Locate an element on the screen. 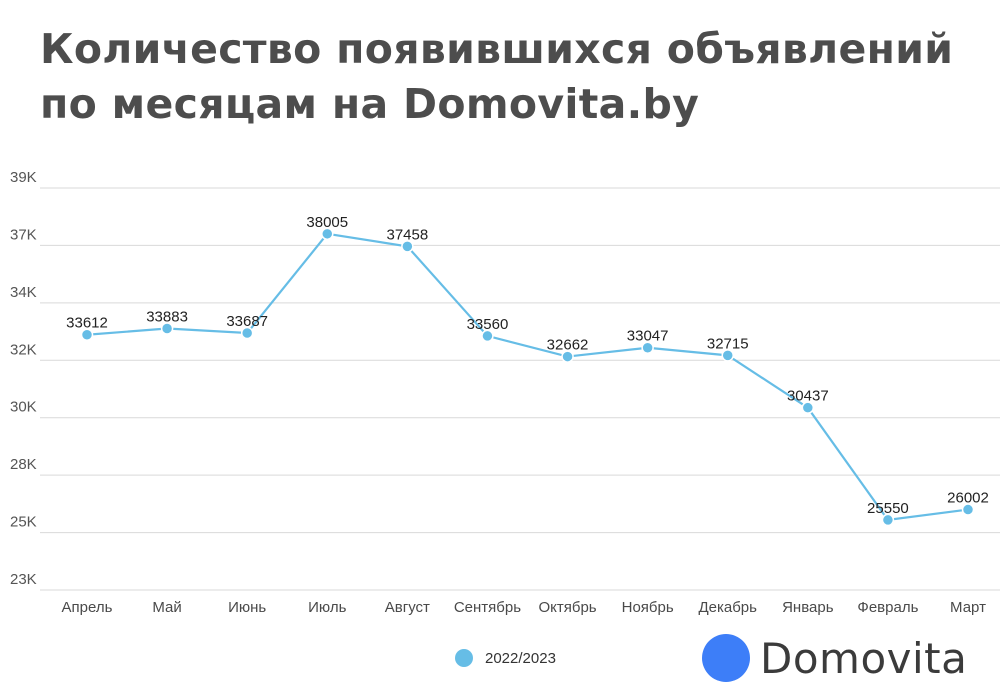 This screenshot has width=1000, height=700. y-tick-label: 39K is located at coordinates (23, 177).